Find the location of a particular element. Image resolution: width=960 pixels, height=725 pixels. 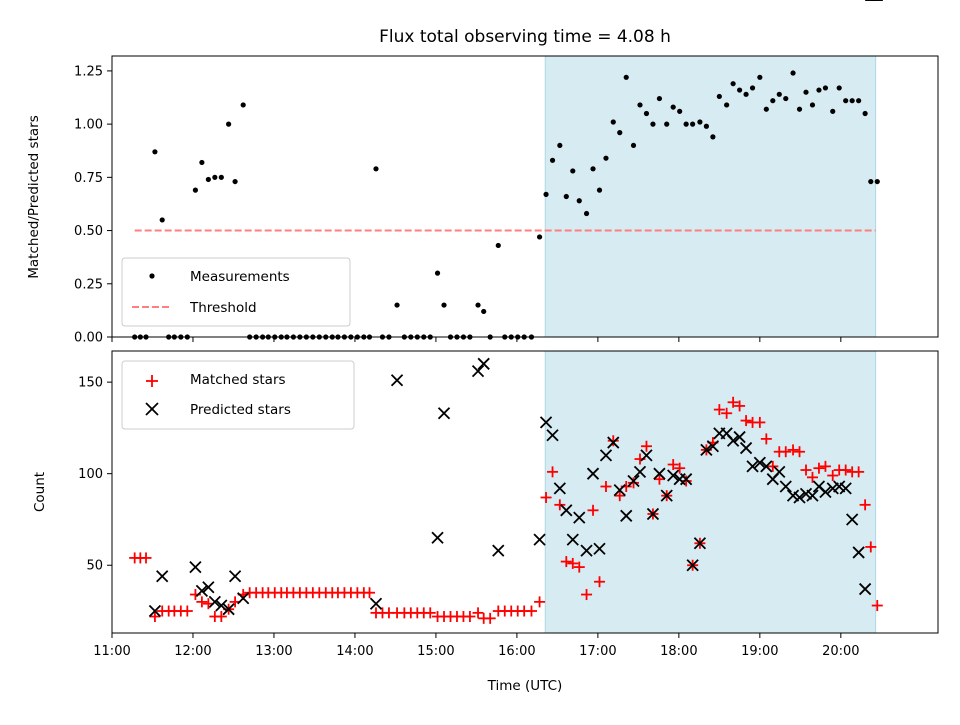

top-y-axis-label: Matched/Predicted stars is located at coordinates (34, 196).